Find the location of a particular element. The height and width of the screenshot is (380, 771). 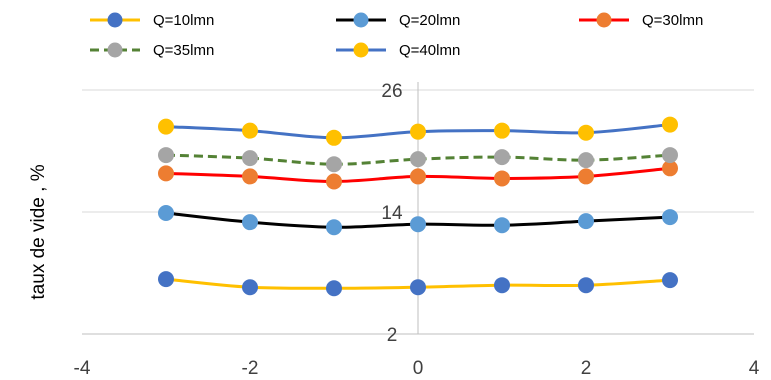

data-point-Q=40lmn--2 is located at coordinates (250, 130).